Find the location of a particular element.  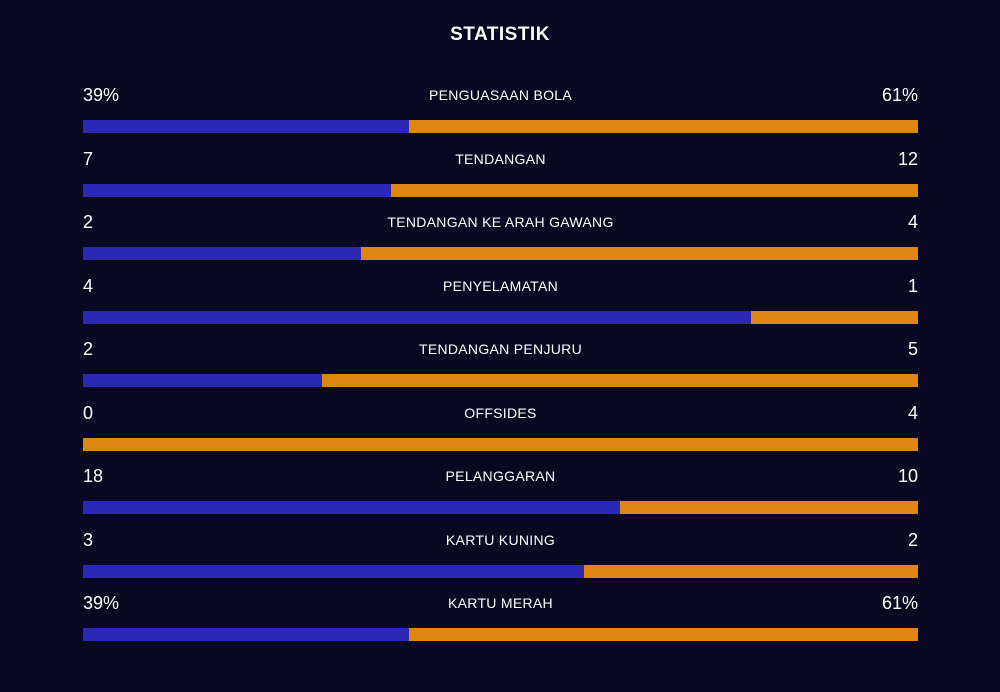

page-title: STATISTIK is located at coordinates (500, 34).